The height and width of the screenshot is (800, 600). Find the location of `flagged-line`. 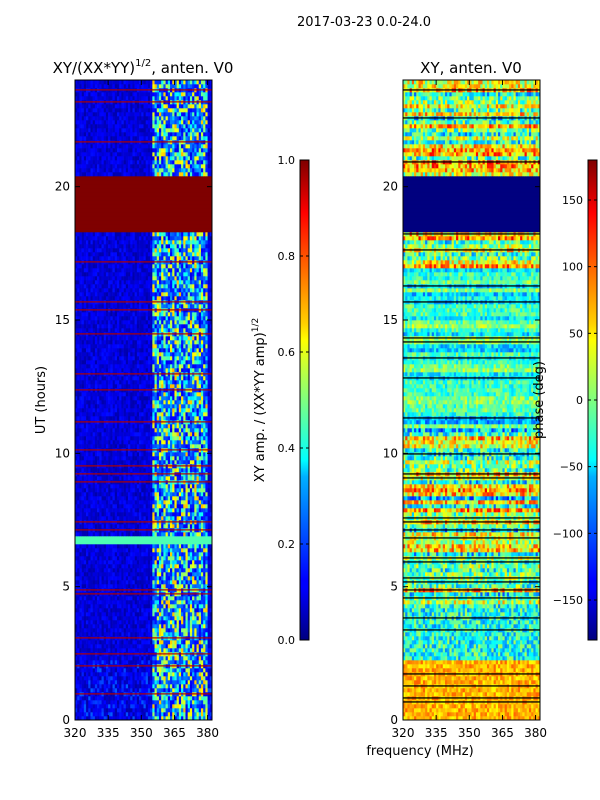

flagged-line is located at coordinates (143, 482).